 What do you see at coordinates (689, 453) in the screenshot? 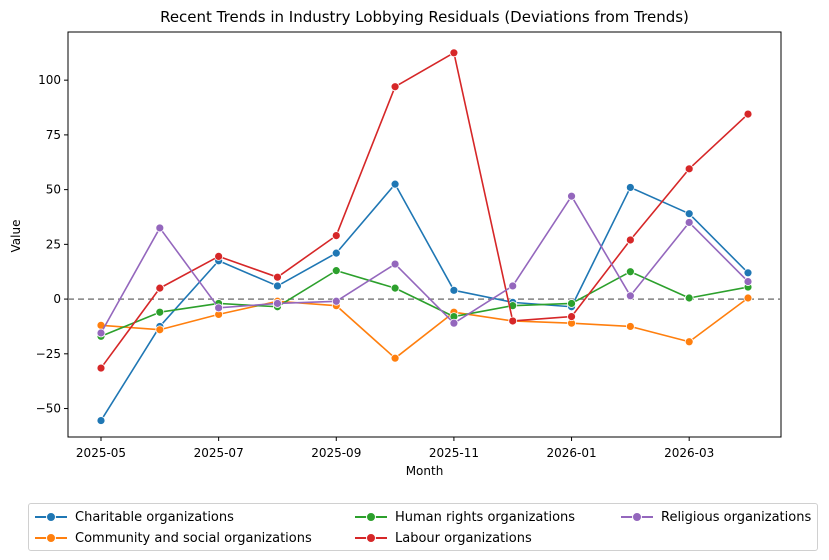
I see `x-tick-label: 2026-03` at bounding box center [689, 453].